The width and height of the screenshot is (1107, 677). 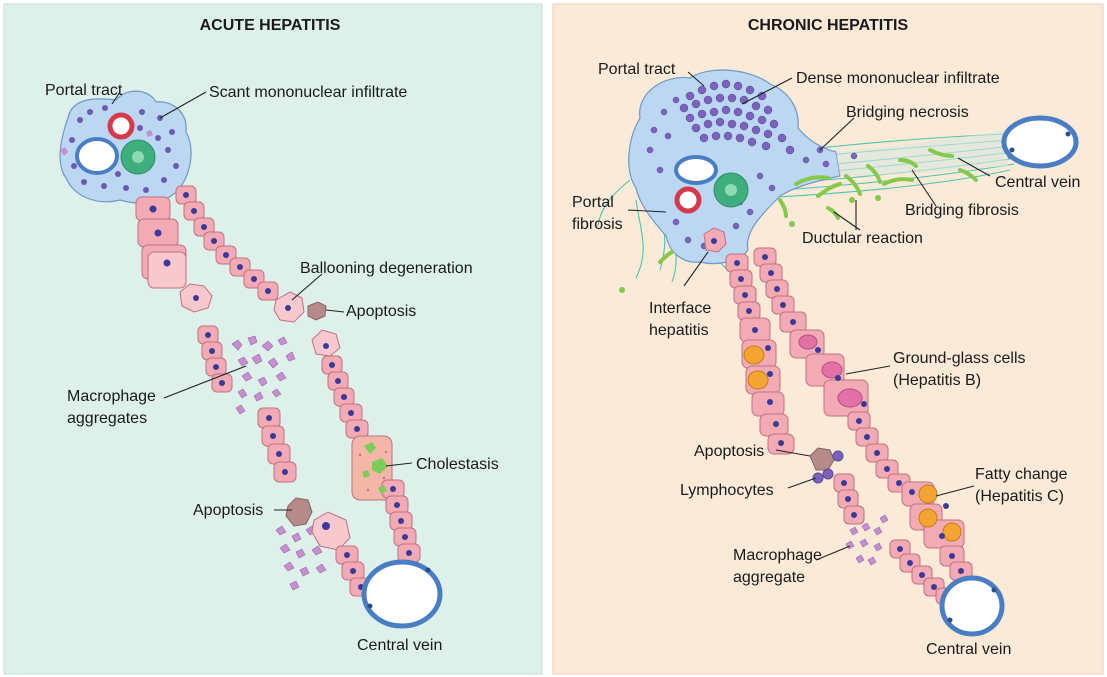 I want to click on hepatic-artery-icon, so click(x=121, y=126).